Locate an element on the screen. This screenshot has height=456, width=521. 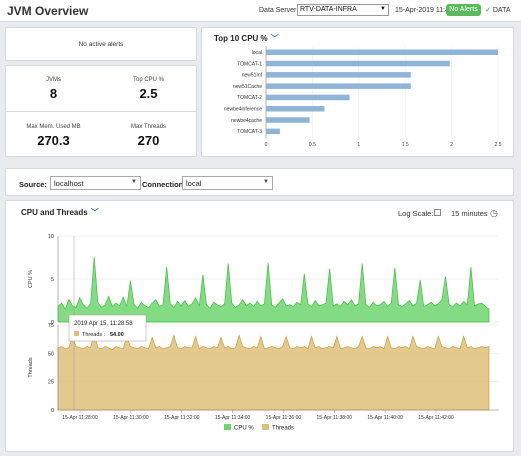
check-icon: ✓ is located at coordinates (488, 10).